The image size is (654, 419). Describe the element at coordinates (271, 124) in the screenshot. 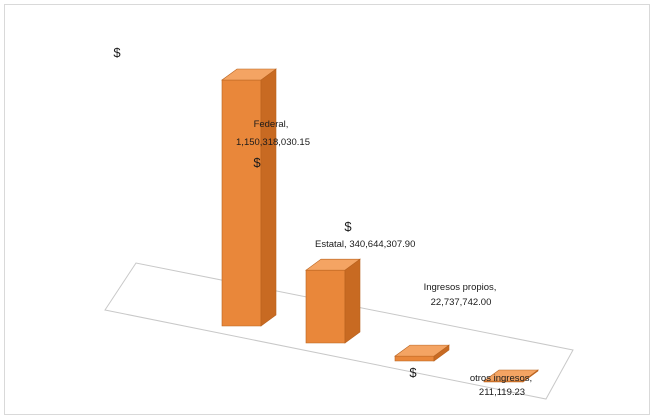

I see `data-label-name-1: Federal,` at that location.